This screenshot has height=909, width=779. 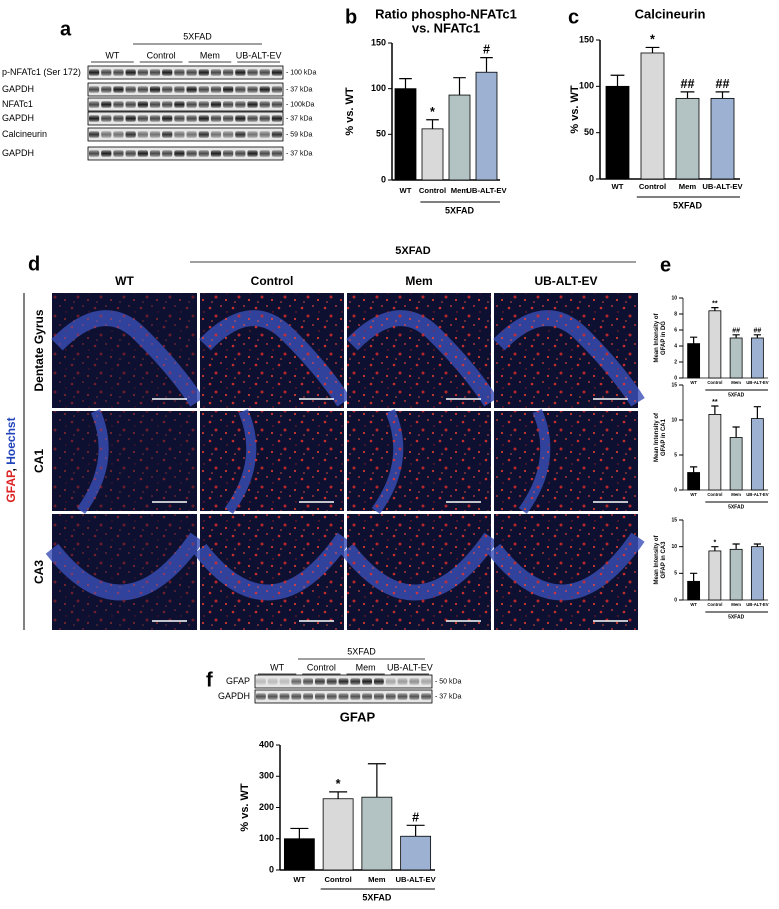 I want to click on blot-size: - 59 kDa, so click(x=299, y=134).